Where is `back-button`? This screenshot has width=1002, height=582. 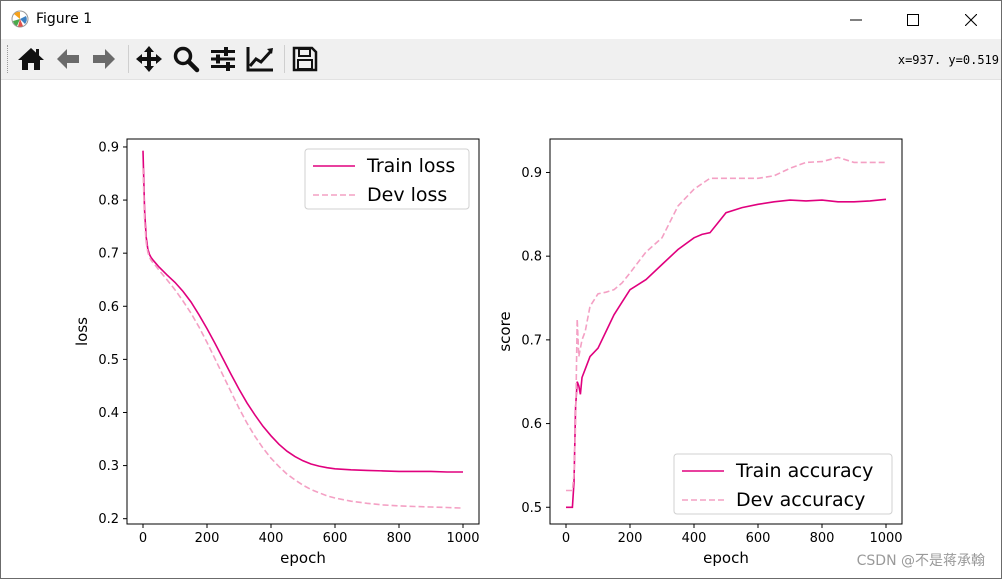
back-button is located at coordinates (68, 59).